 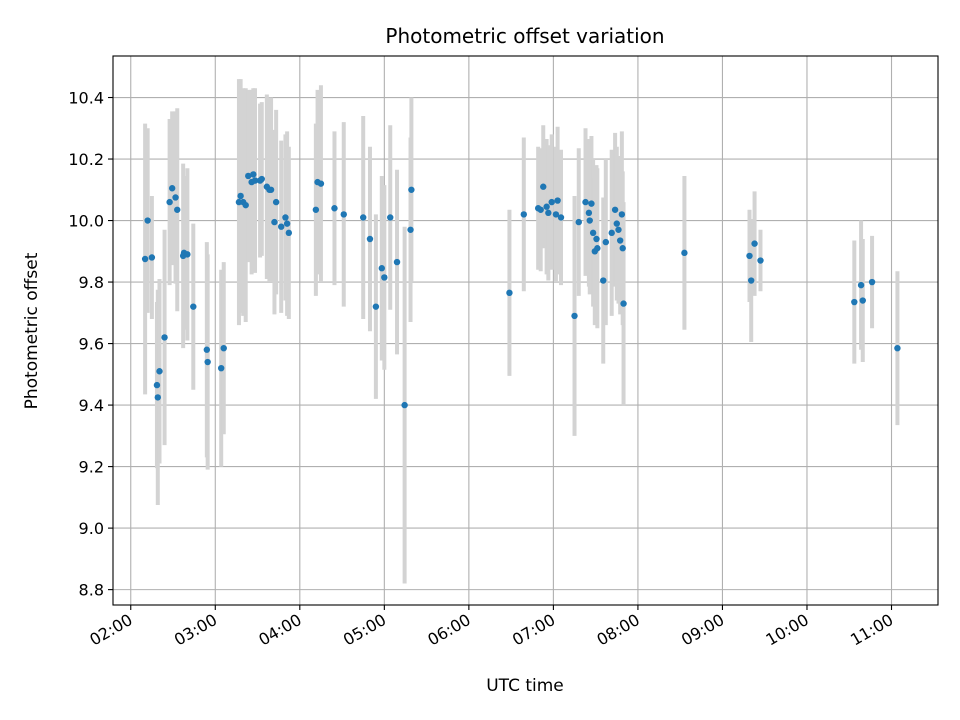 What do you see at coordinates (91, 528) in the screenshot?
I see `y-tick-label: 9.0` at bounding box center [91, 528].